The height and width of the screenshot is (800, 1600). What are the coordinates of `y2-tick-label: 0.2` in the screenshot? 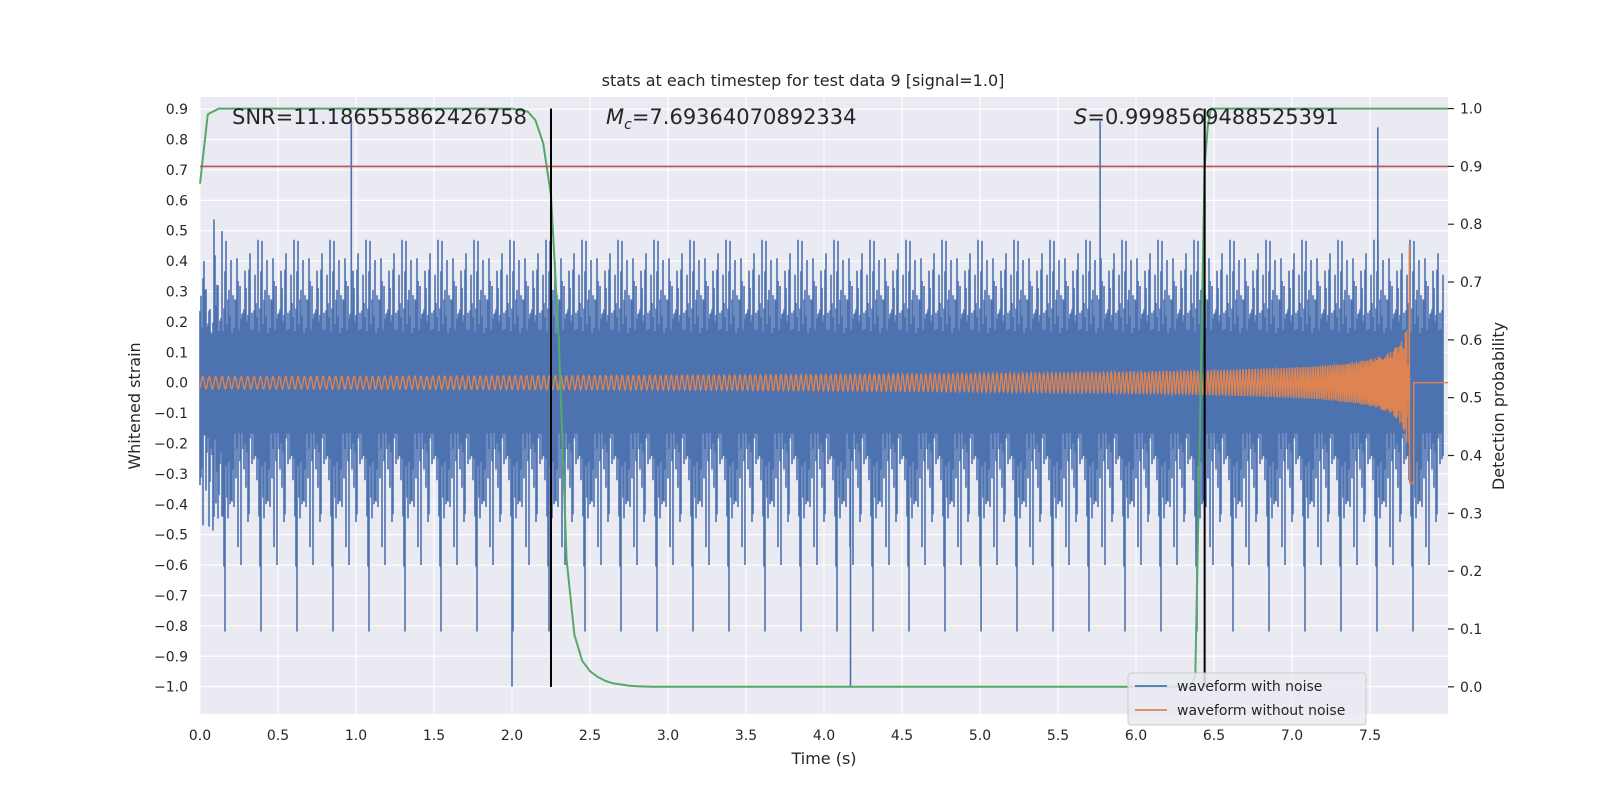 It's located at (1471, 572).